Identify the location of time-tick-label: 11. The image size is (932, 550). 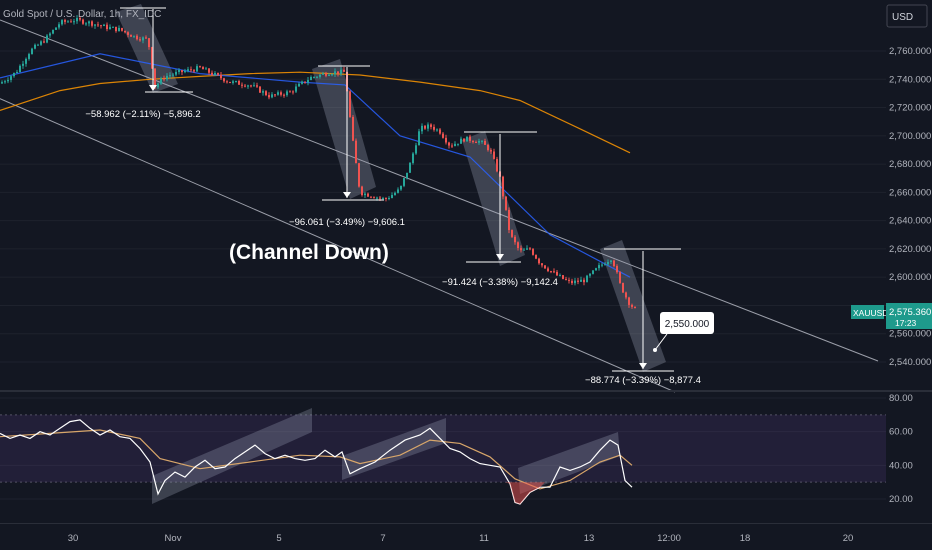
(484, 538).